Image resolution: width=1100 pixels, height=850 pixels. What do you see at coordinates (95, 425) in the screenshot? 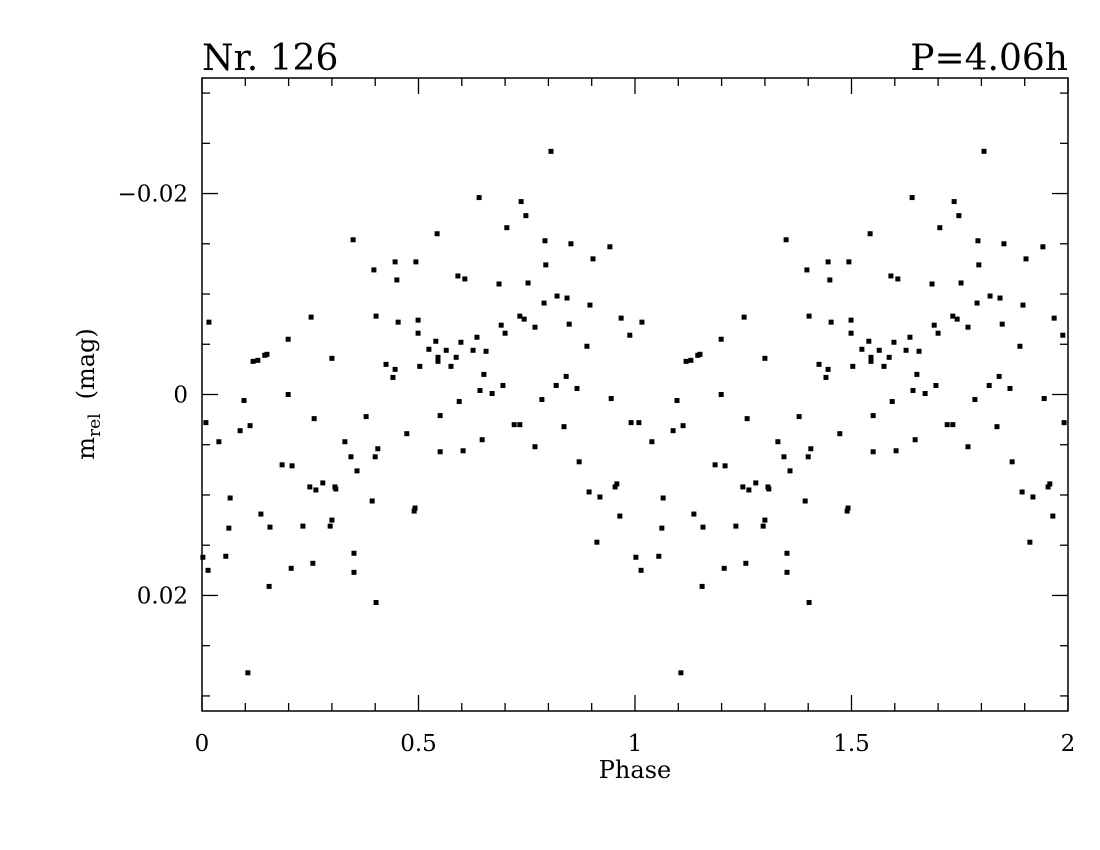
I see `y-label-sub: rel` at bounding box center [95, 425].